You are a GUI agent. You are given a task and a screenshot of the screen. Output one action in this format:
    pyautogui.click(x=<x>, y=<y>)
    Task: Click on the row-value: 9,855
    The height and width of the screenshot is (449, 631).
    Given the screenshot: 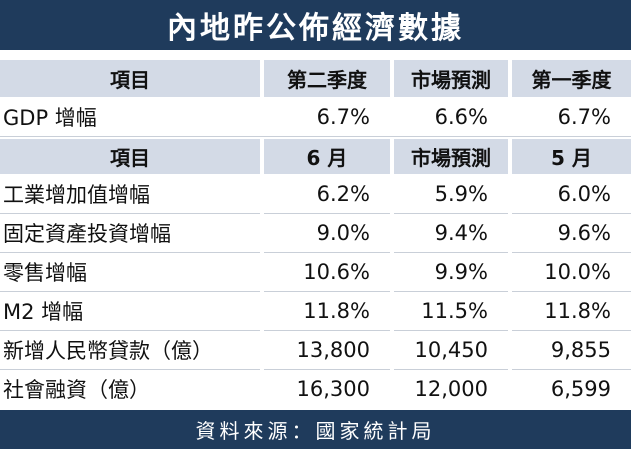 What is the action you would take?
    pyautogui.click(x=580, y=349)
    